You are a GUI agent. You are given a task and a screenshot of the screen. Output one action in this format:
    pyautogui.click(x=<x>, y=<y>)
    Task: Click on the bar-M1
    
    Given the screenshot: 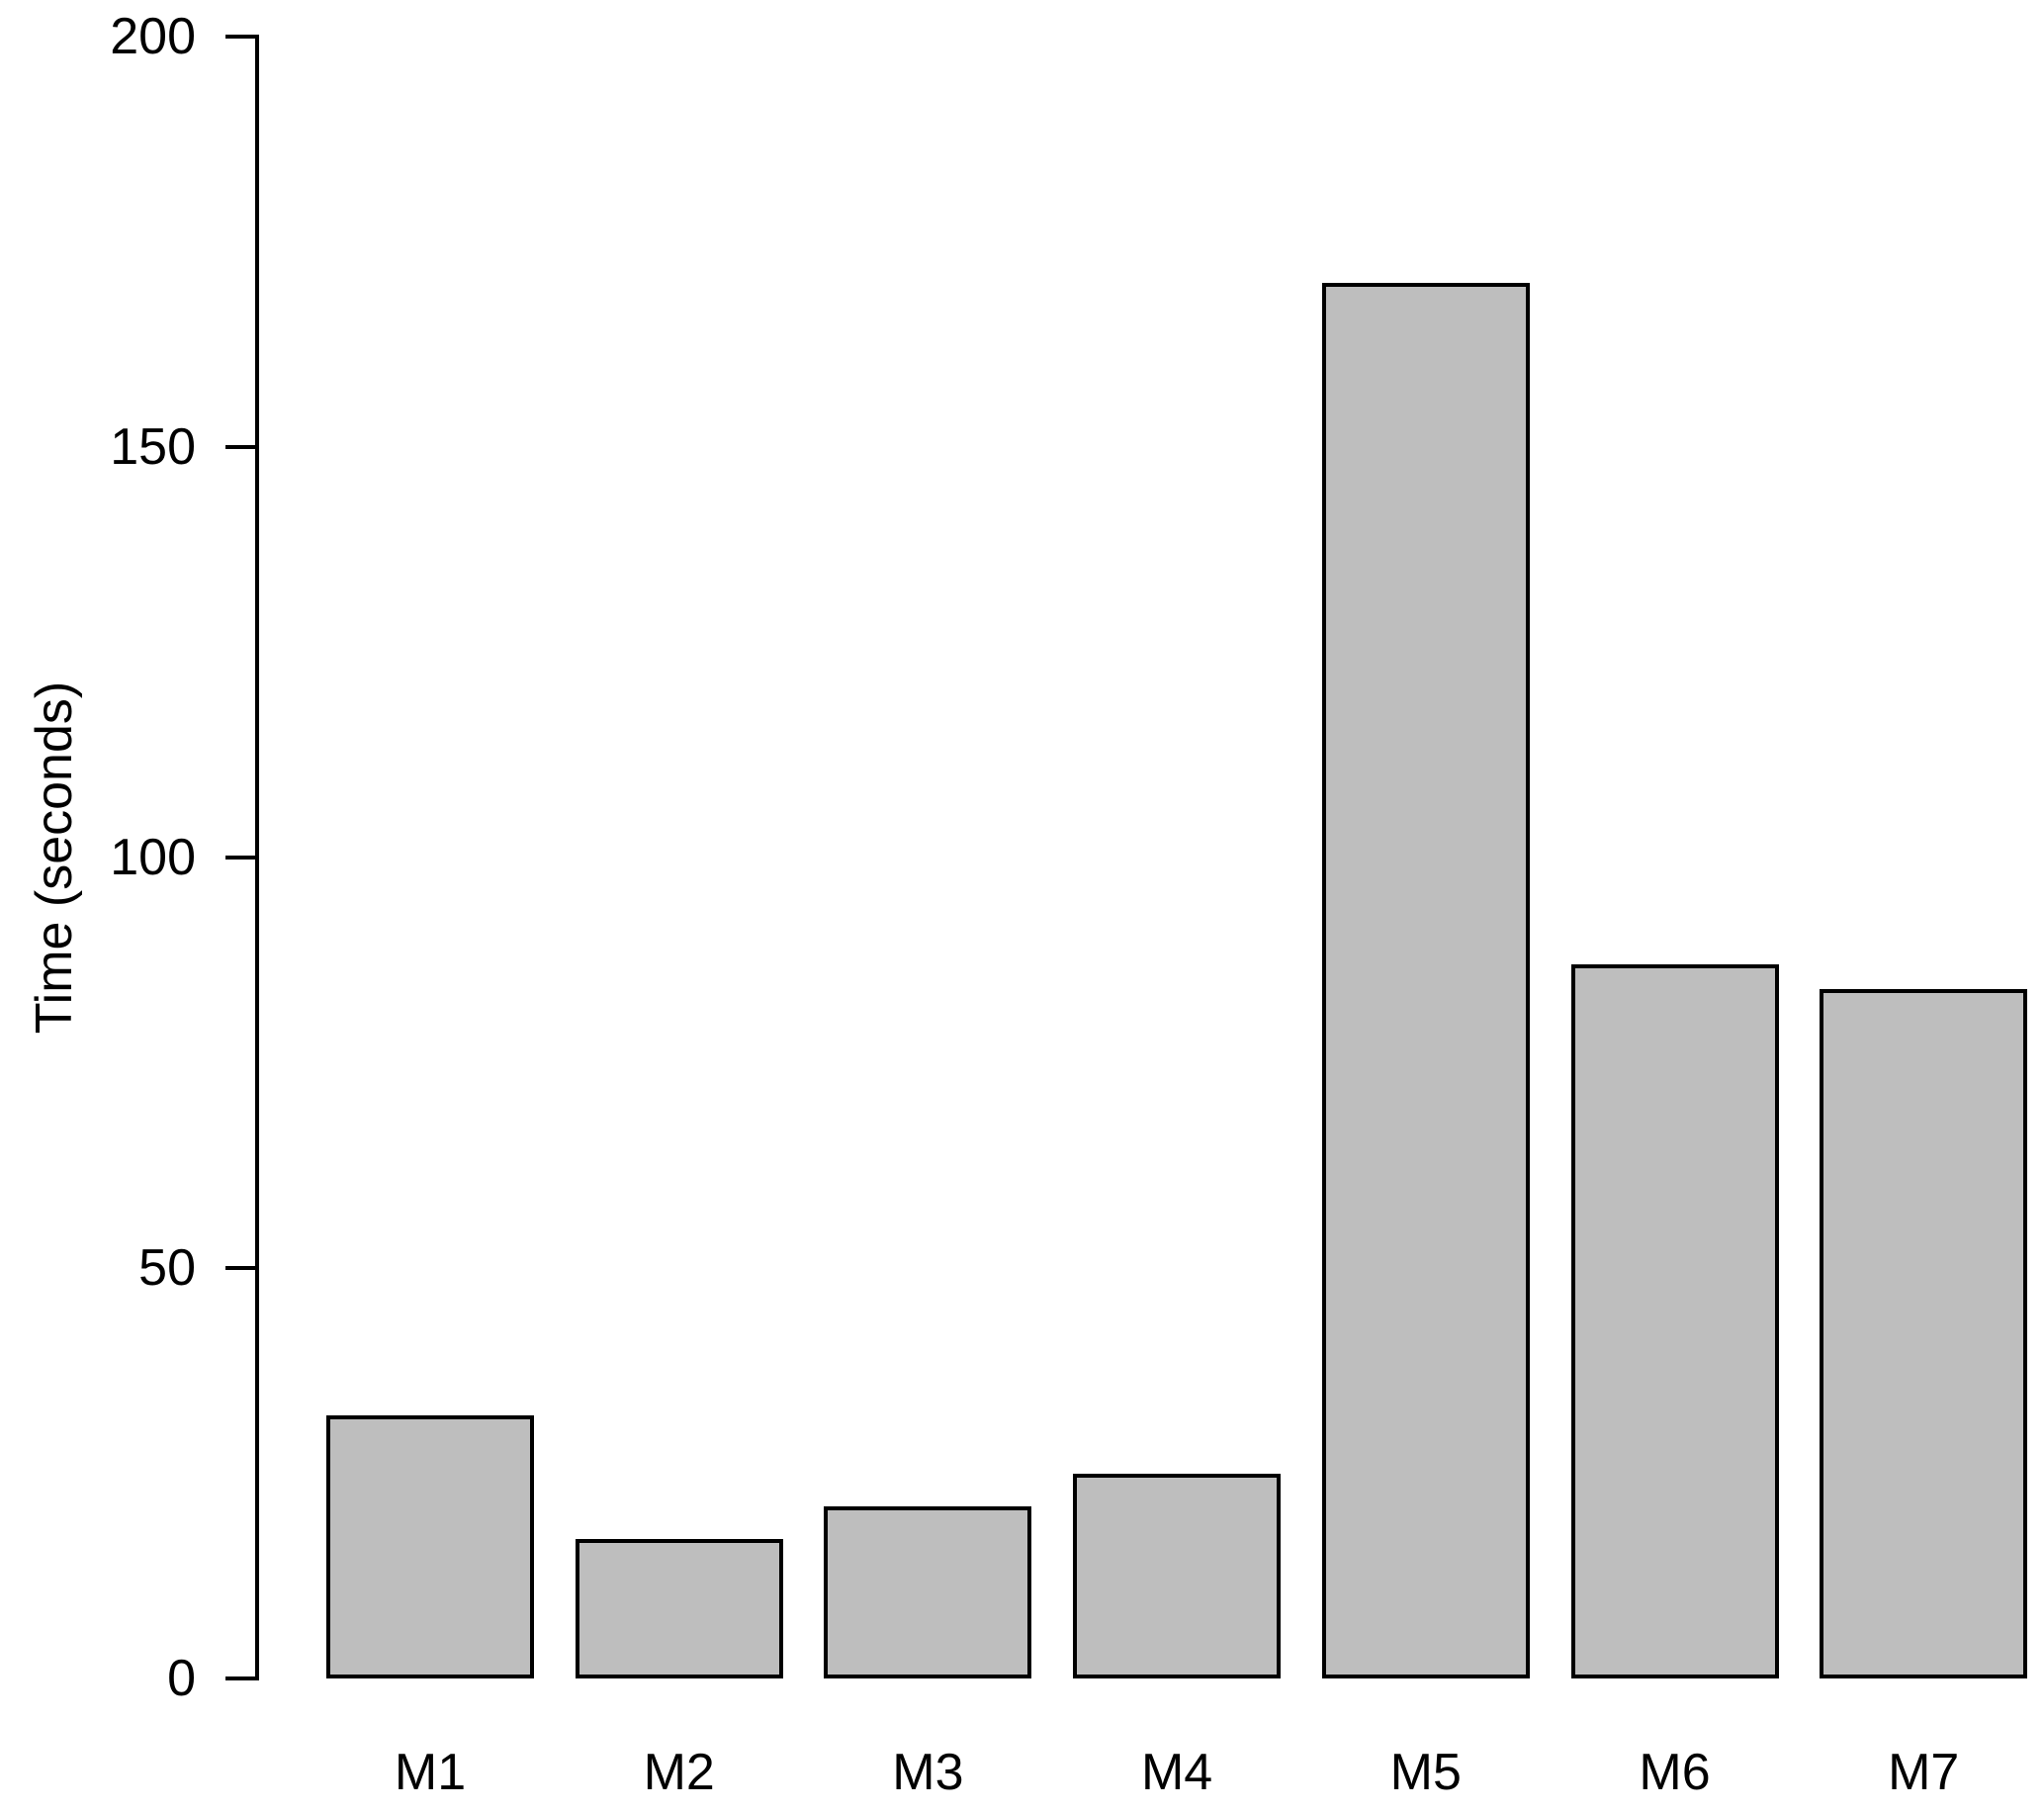 What is the action you would take?
    pyautogui.click(x=430, y=1546)
    